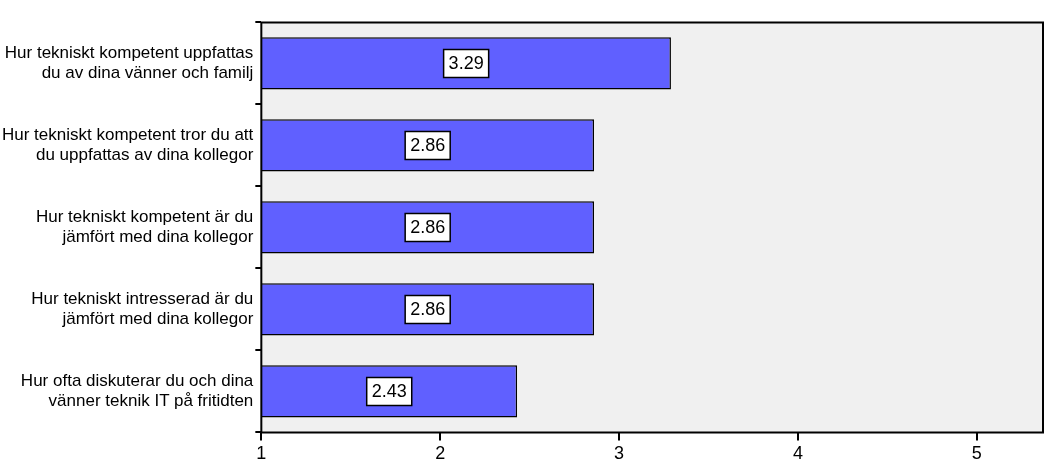 The width and height of the screenshot is (1045, 468). What do you see at coordinates (142, 308) in the screenshot?
I see `y-tick-label: Hur tekniskt intresserad är du jämfört med dina kollegor` at bounding box center [142, 308].